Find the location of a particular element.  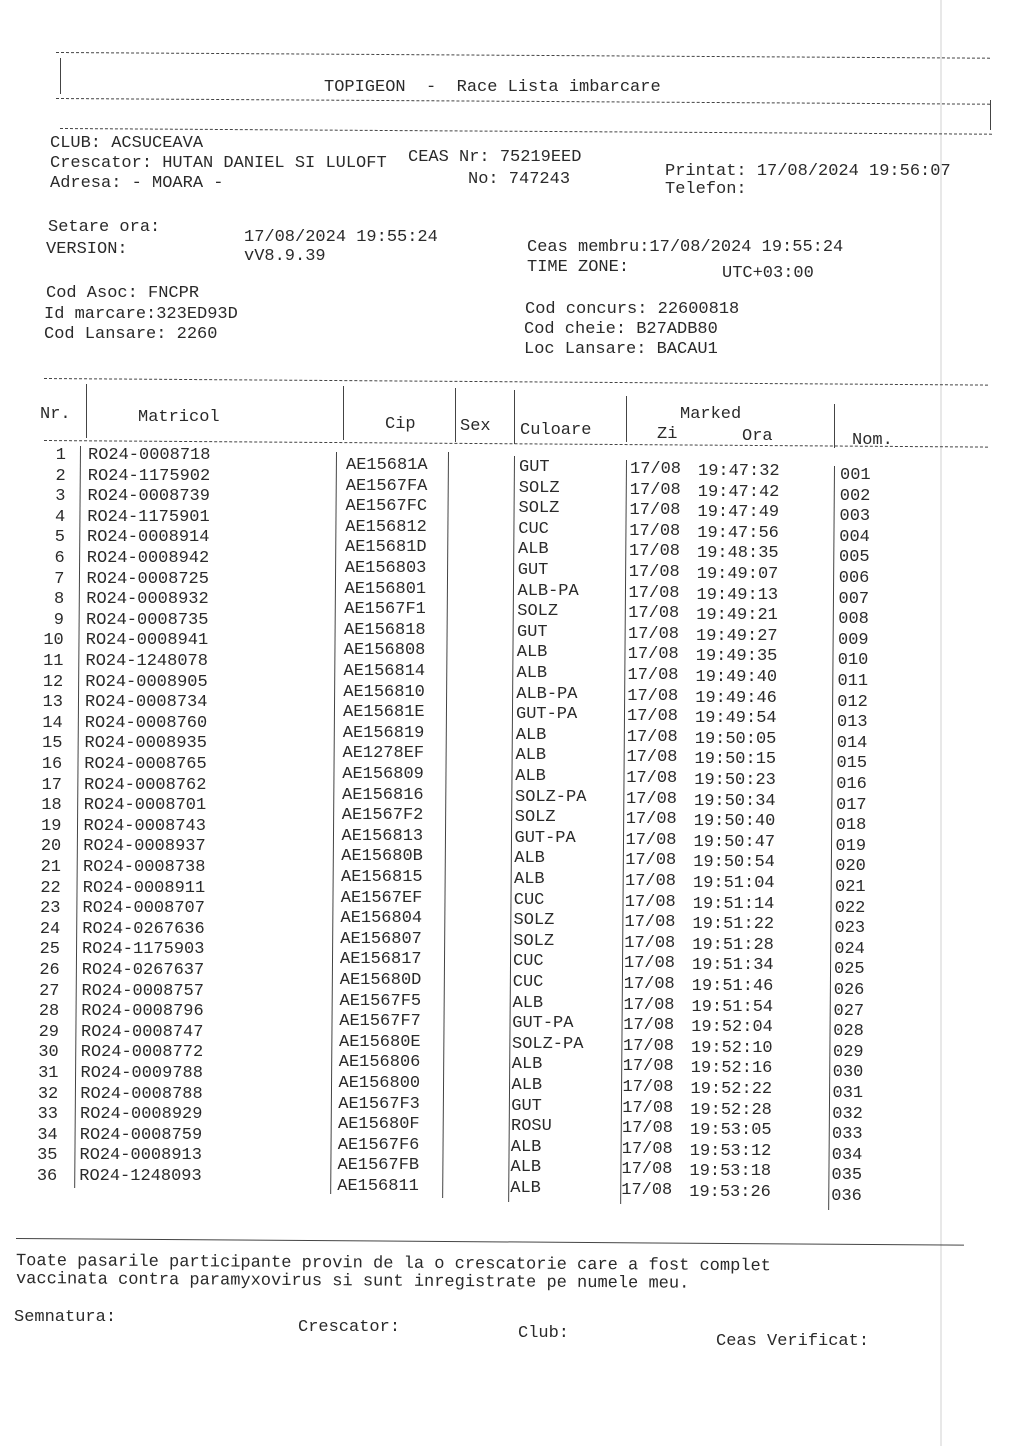

cell-culoare: GUT is located at coordinates (532, 632).